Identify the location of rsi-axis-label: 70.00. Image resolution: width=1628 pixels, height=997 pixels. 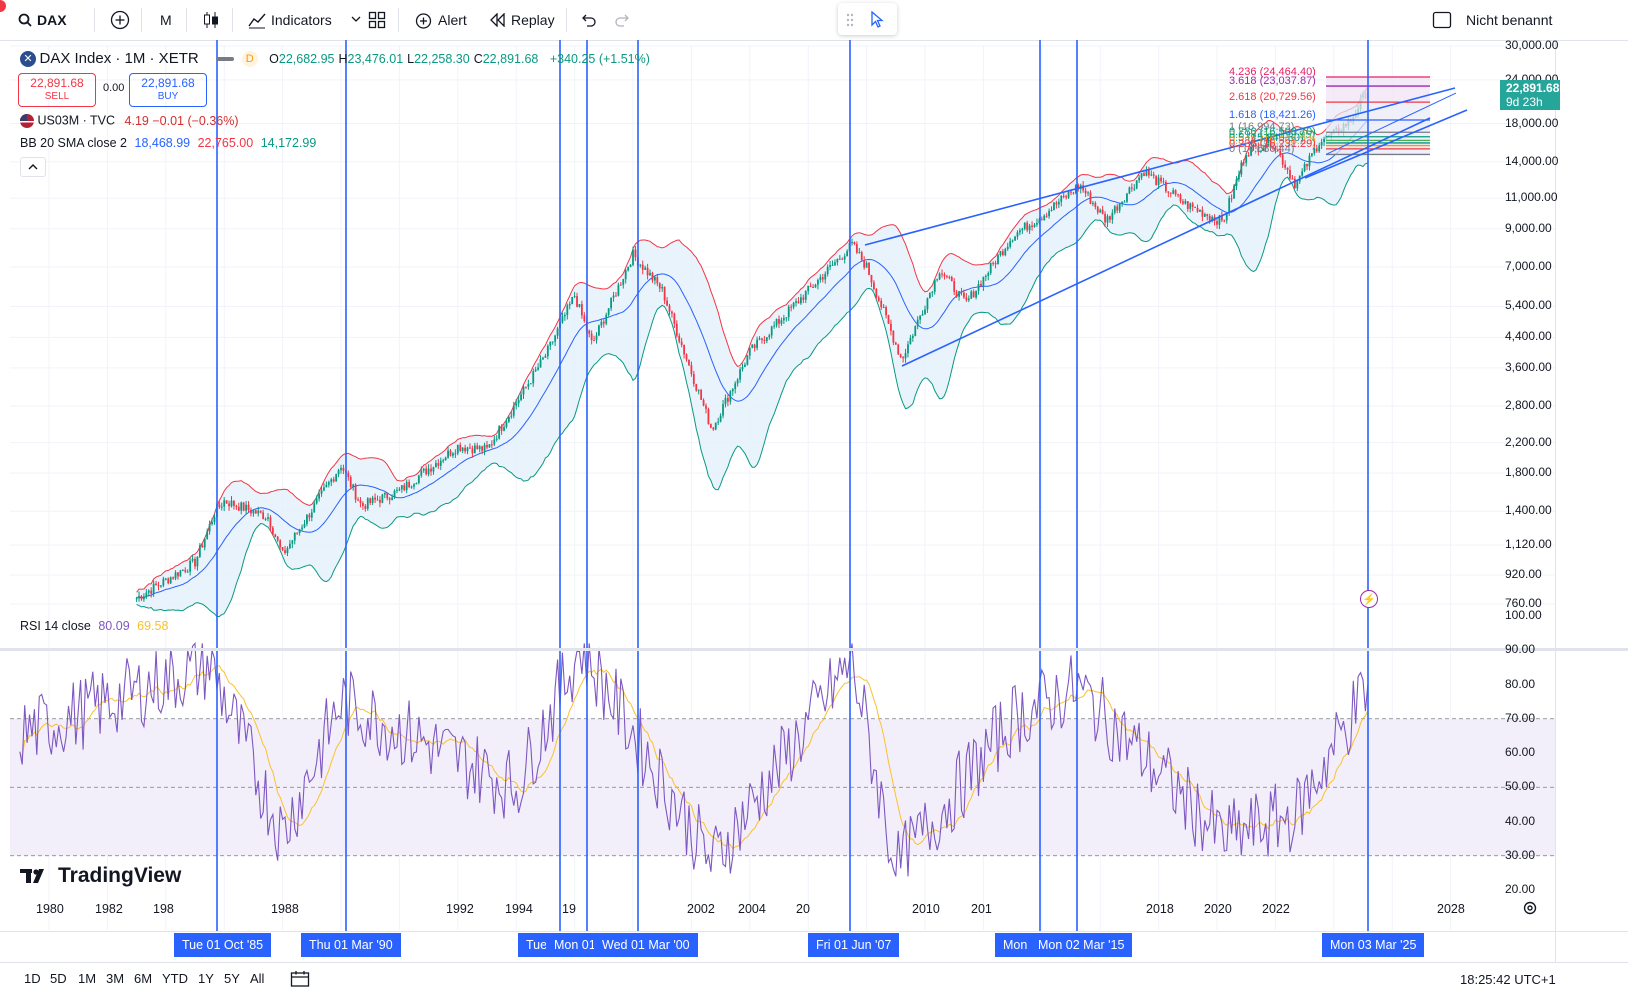
(1520, 717).